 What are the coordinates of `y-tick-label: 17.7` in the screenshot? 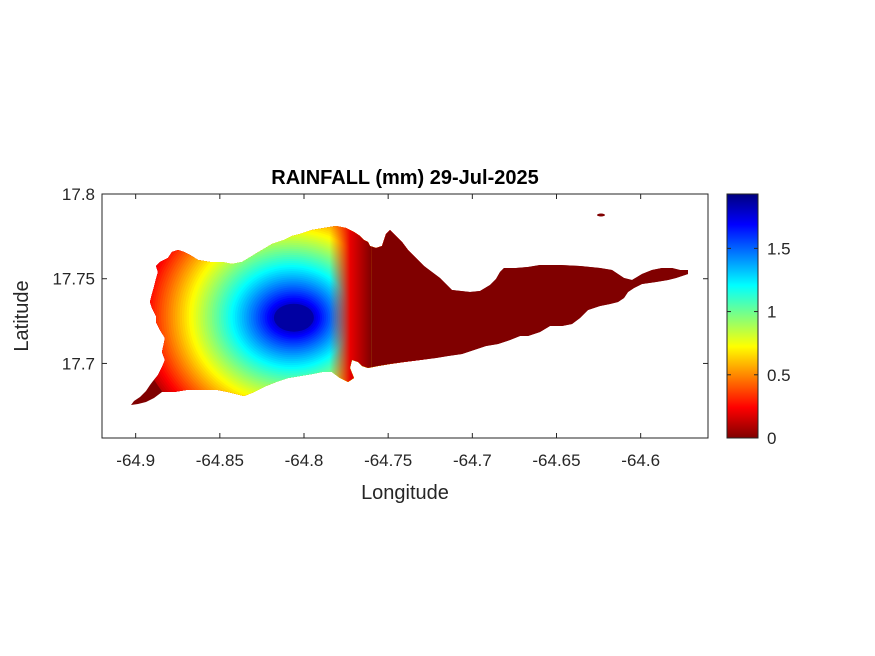 It's located at (78, 363).